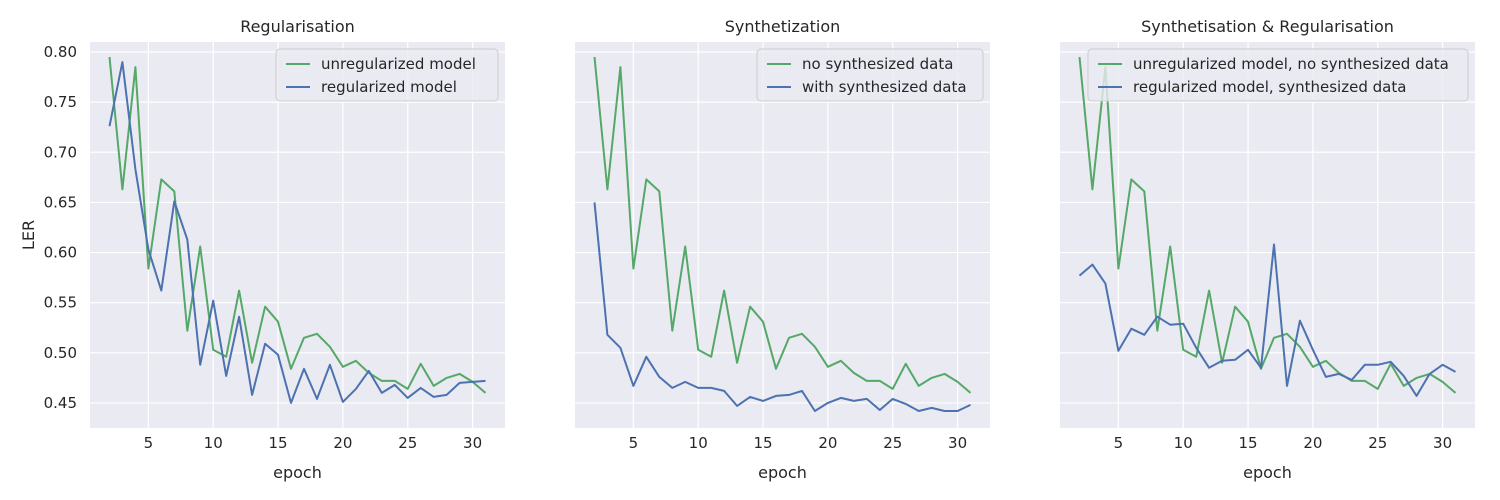 This screenshot has width=1500, height=500. Describe the element at coordinates (60, 152) in the screenshot. I see `y-tick-label: 0.70` at that location.